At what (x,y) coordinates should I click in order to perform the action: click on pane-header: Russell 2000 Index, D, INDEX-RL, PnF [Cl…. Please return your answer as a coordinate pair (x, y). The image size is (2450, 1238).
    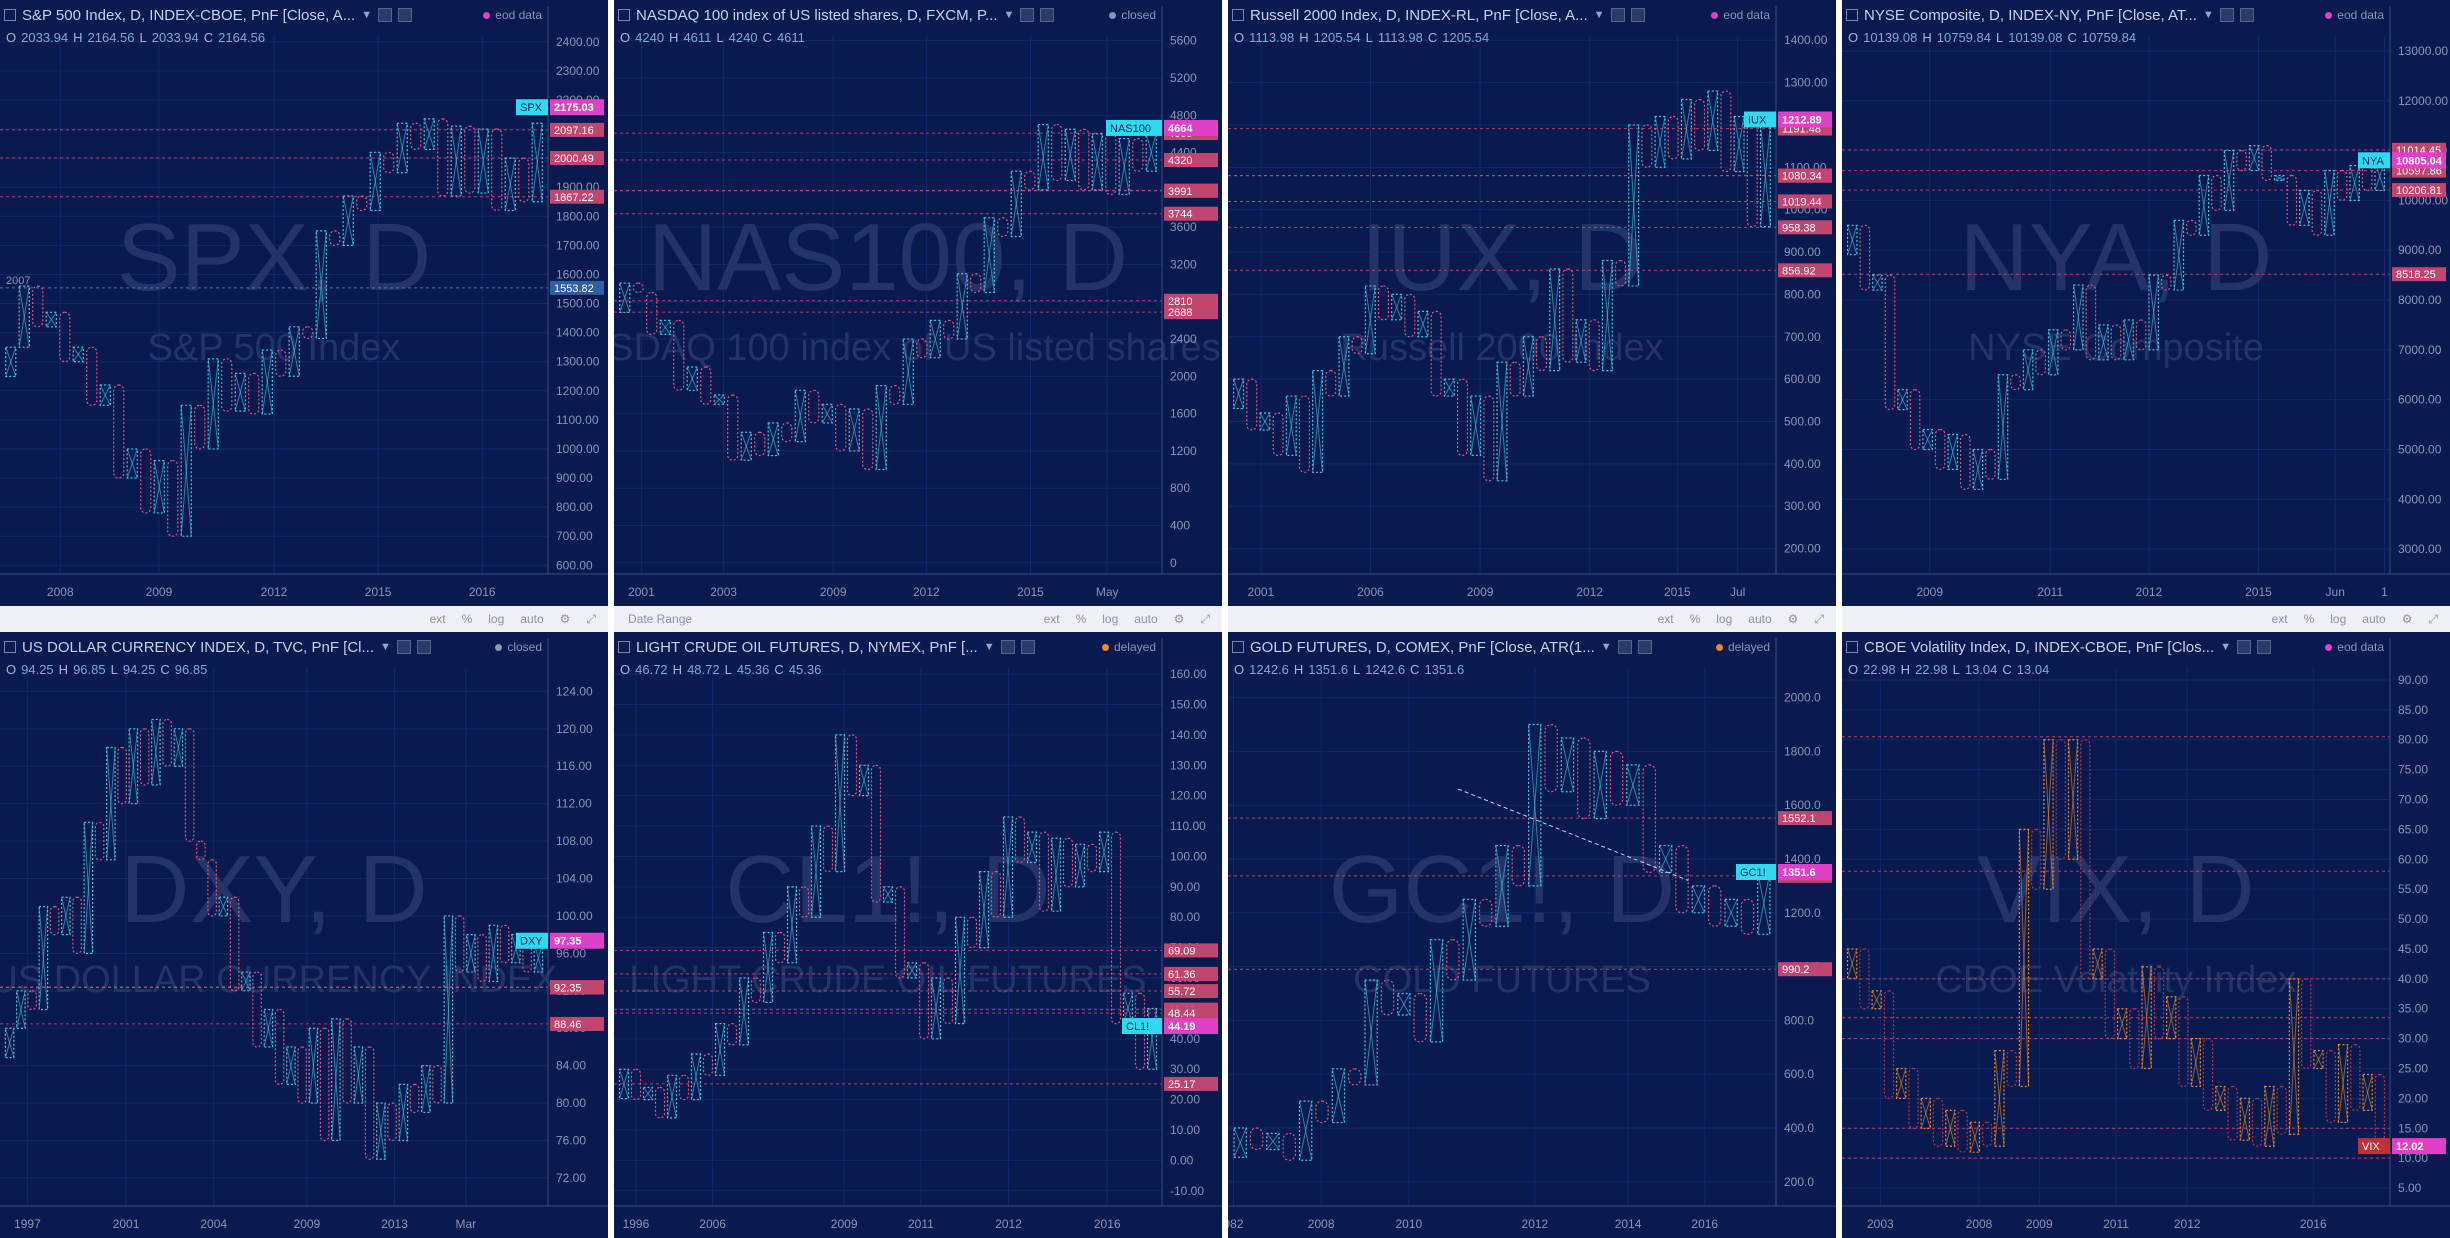
    Looking at the image, I should click on (1438, 15).